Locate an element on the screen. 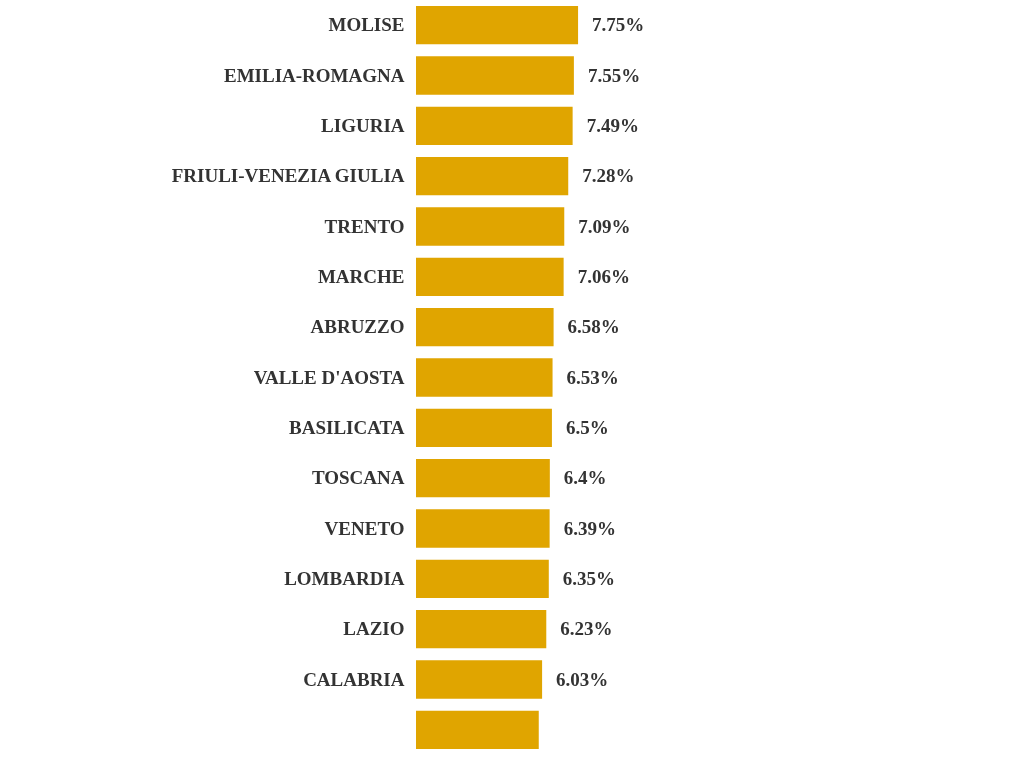 This screenshot has width=1024, height=768. y-tick-label: TOSCANA is located at coordinates (358, 478).